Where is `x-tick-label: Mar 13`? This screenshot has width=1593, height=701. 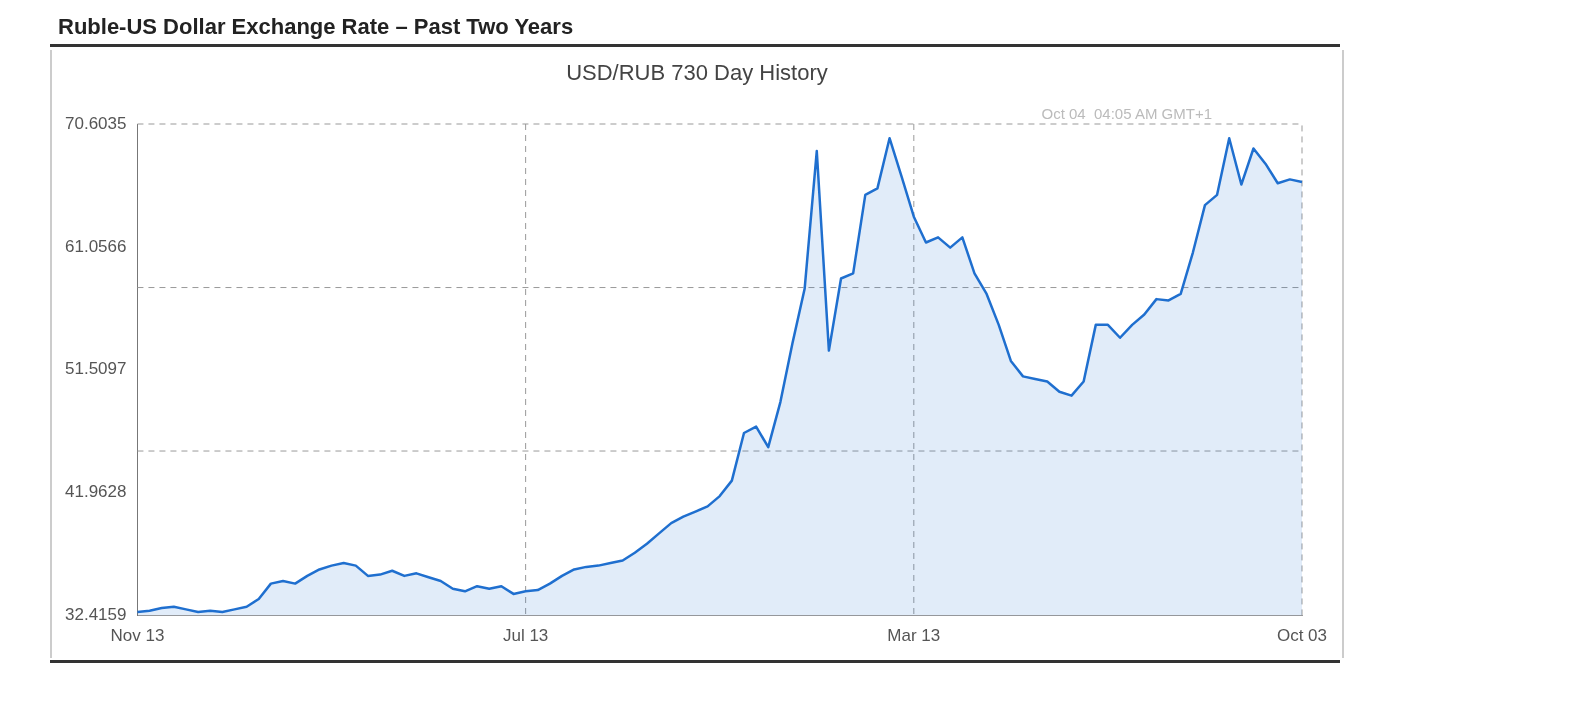
x-tick-label: Mar 13 is located at coordinates (914, 636).